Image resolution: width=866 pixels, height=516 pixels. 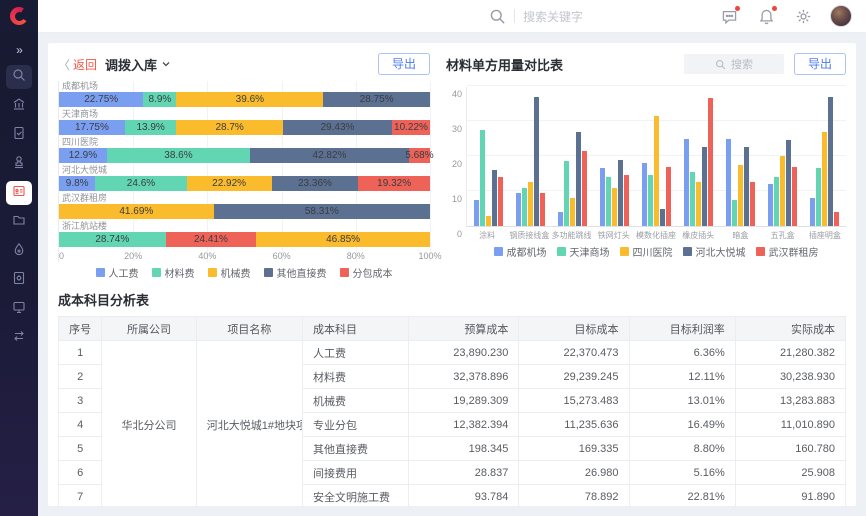 I want to click on x-axis: 0 20% 40% 60% 80% 100%, so click(x=250, y=255).